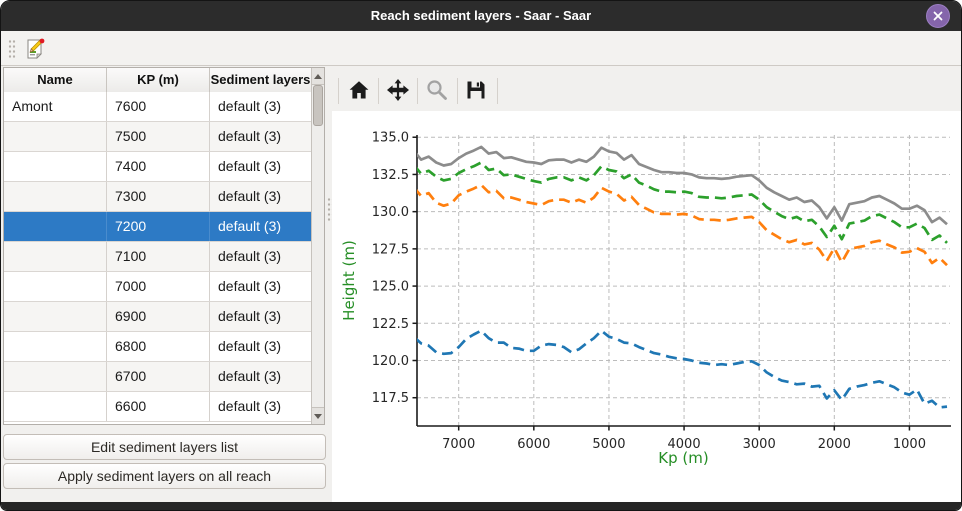 The image size is (962, 511). I want to click on x-tick-label: 7000, so click(458, 444).